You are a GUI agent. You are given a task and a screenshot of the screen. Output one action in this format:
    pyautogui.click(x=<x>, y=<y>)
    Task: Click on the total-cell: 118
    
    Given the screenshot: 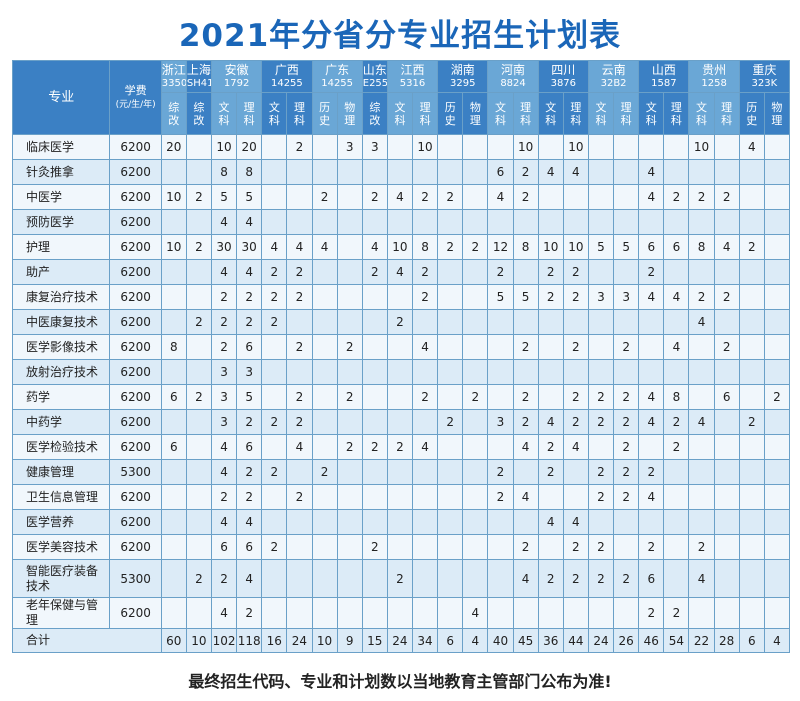 What is the action you would take?
    pyautogui.click(x=249, y=640)
    